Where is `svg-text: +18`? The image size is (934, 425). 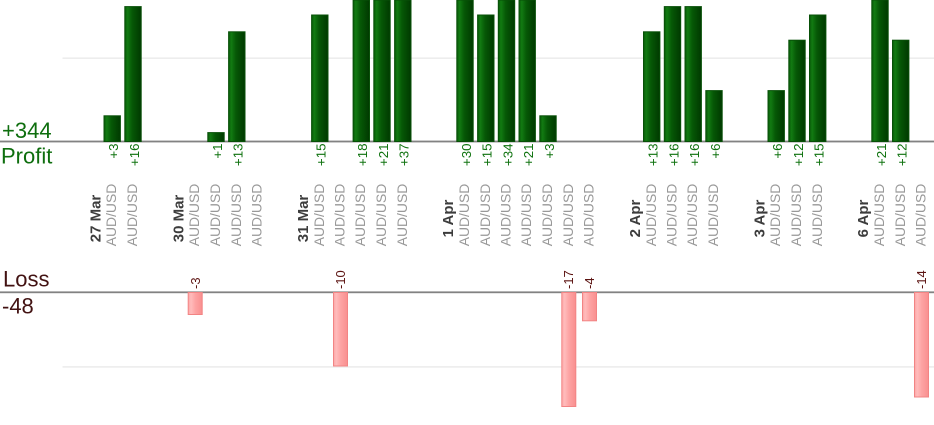 svg-text: +18 is located at coordinates (362, 155).